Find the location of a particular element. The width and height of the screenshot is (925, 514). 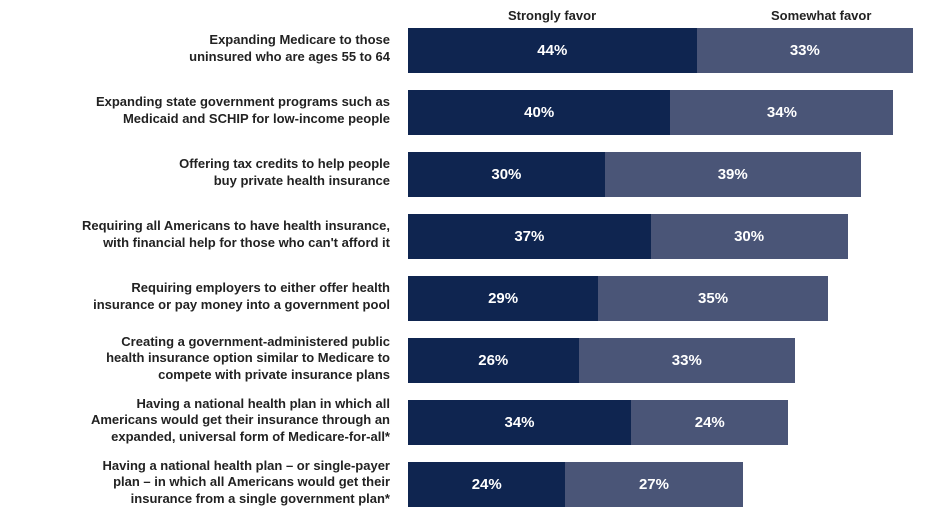

data-label: 29% is located at coordinates (503, 298).